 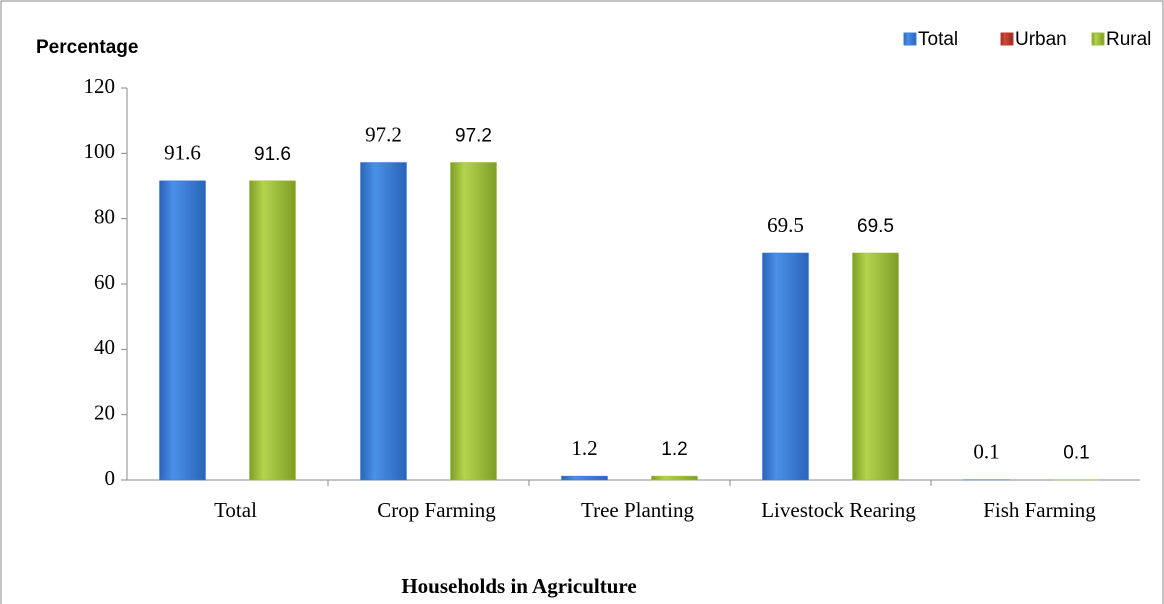 I want to click on x-tick-label: Livestock Rearing, so click(x=838, y=510).